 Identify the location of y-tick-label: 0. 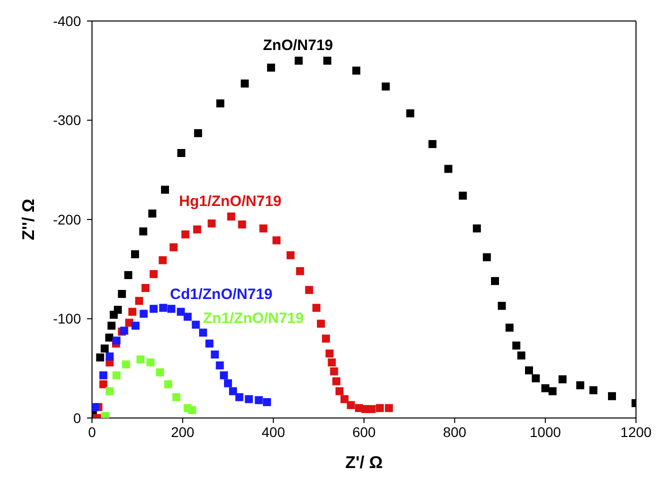
(77, 418).